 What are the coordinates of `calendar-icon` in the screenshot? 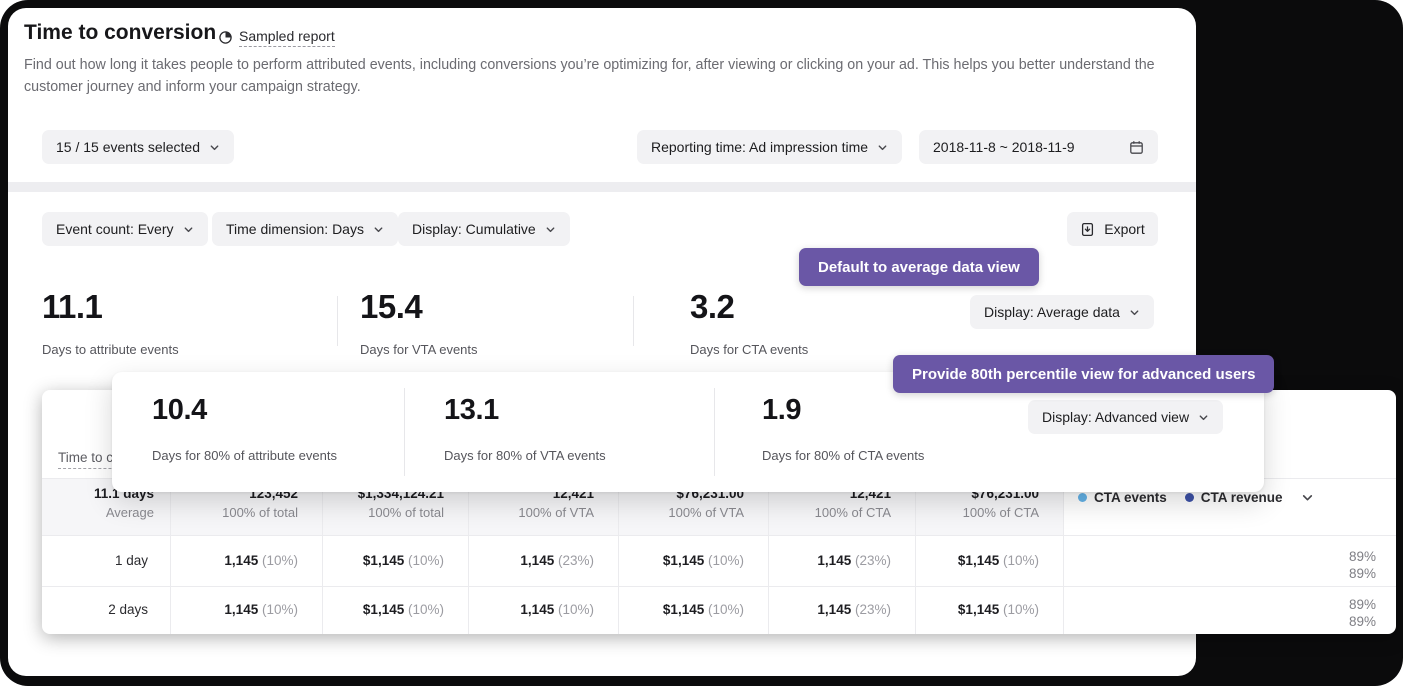 It's located at (1136, 147).